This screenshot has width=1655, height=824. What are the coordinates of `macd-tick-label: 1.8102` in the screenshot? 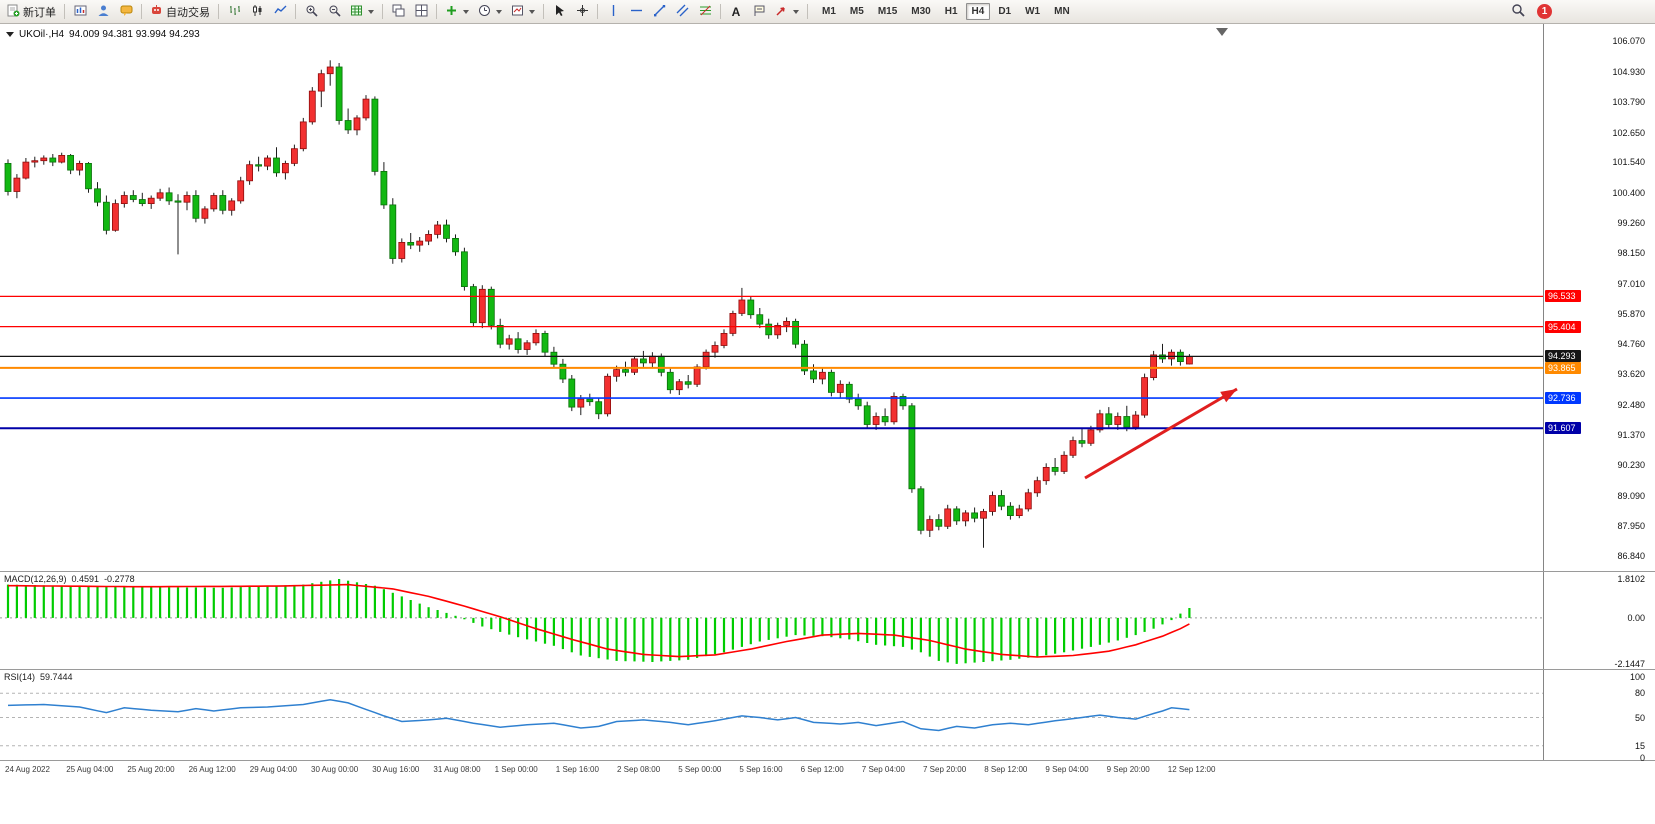 It's located at (1631, 579).